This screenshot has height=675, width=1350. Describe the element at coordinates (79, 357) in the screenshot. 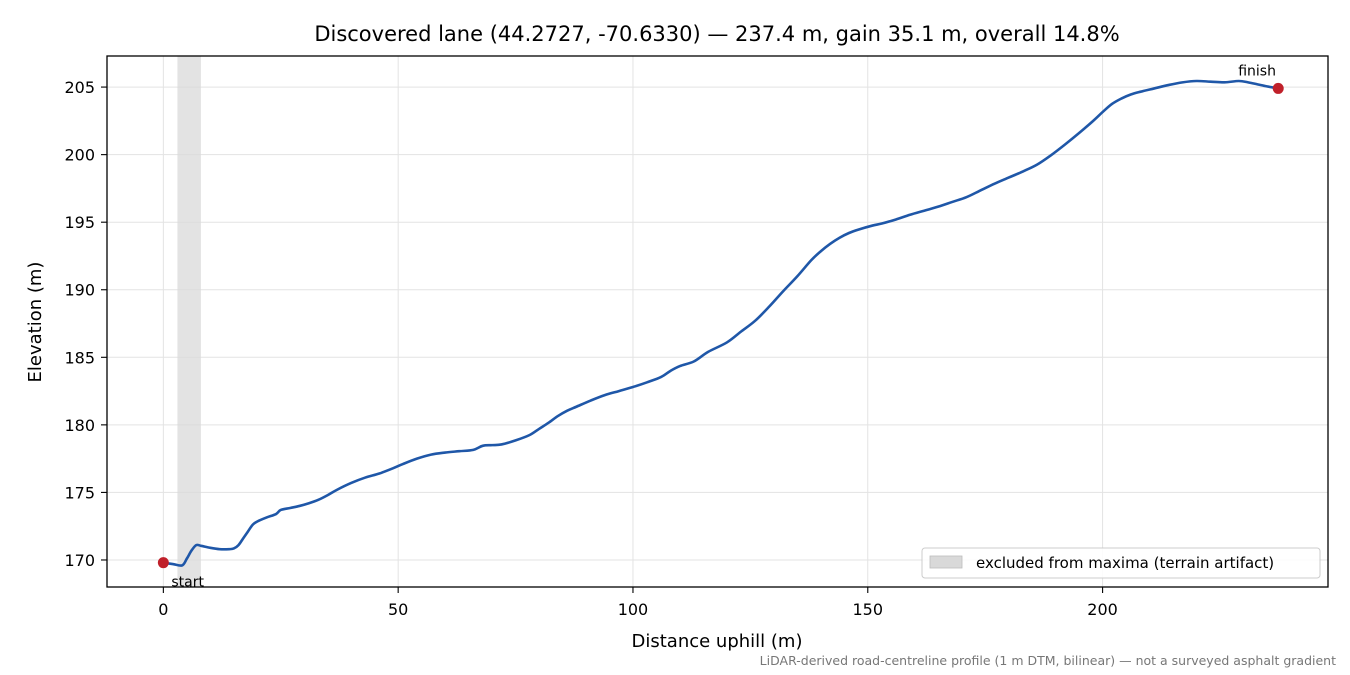

I see `y-tick-label: 185` at that location.